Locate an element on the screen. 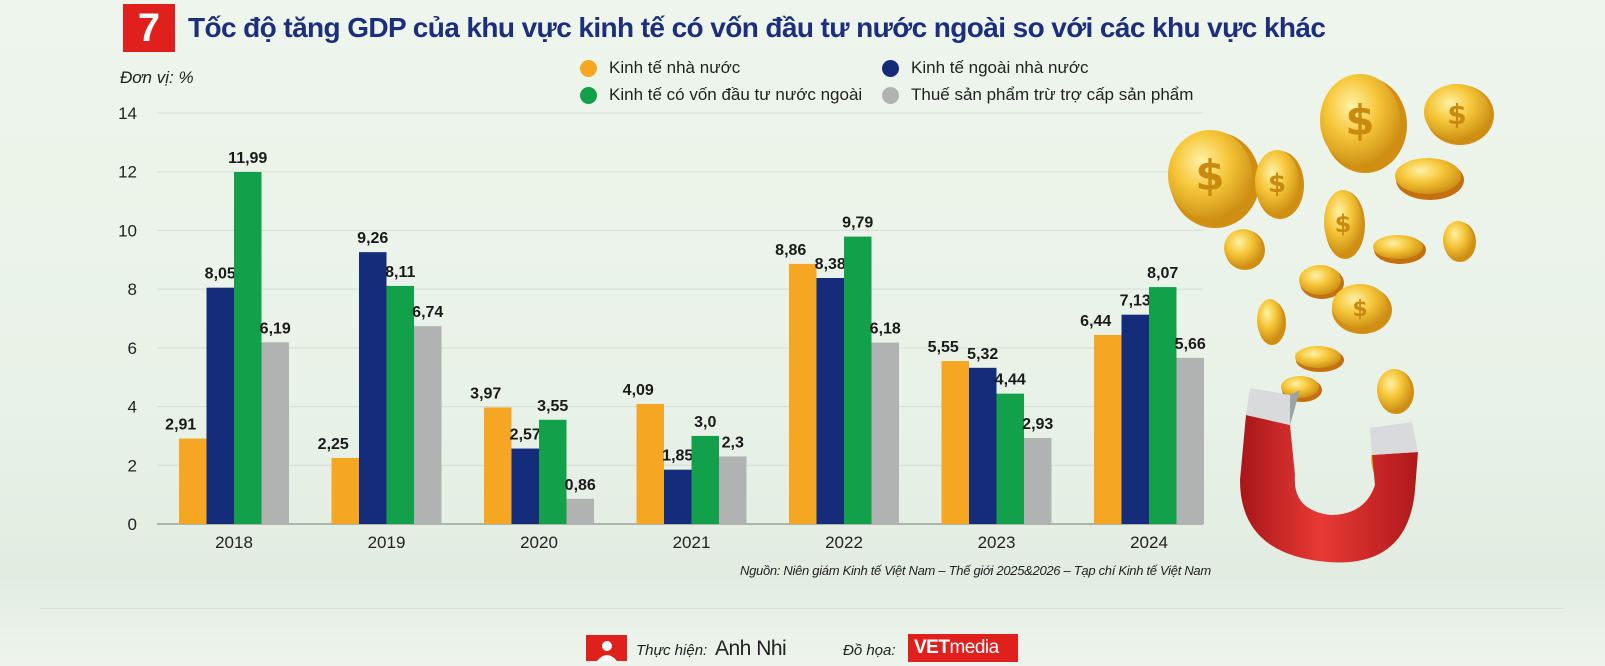 Image resolution: width=1605 pixels, height=666 pixels. data-label: 8,05 is located at coordinates (220, 274).